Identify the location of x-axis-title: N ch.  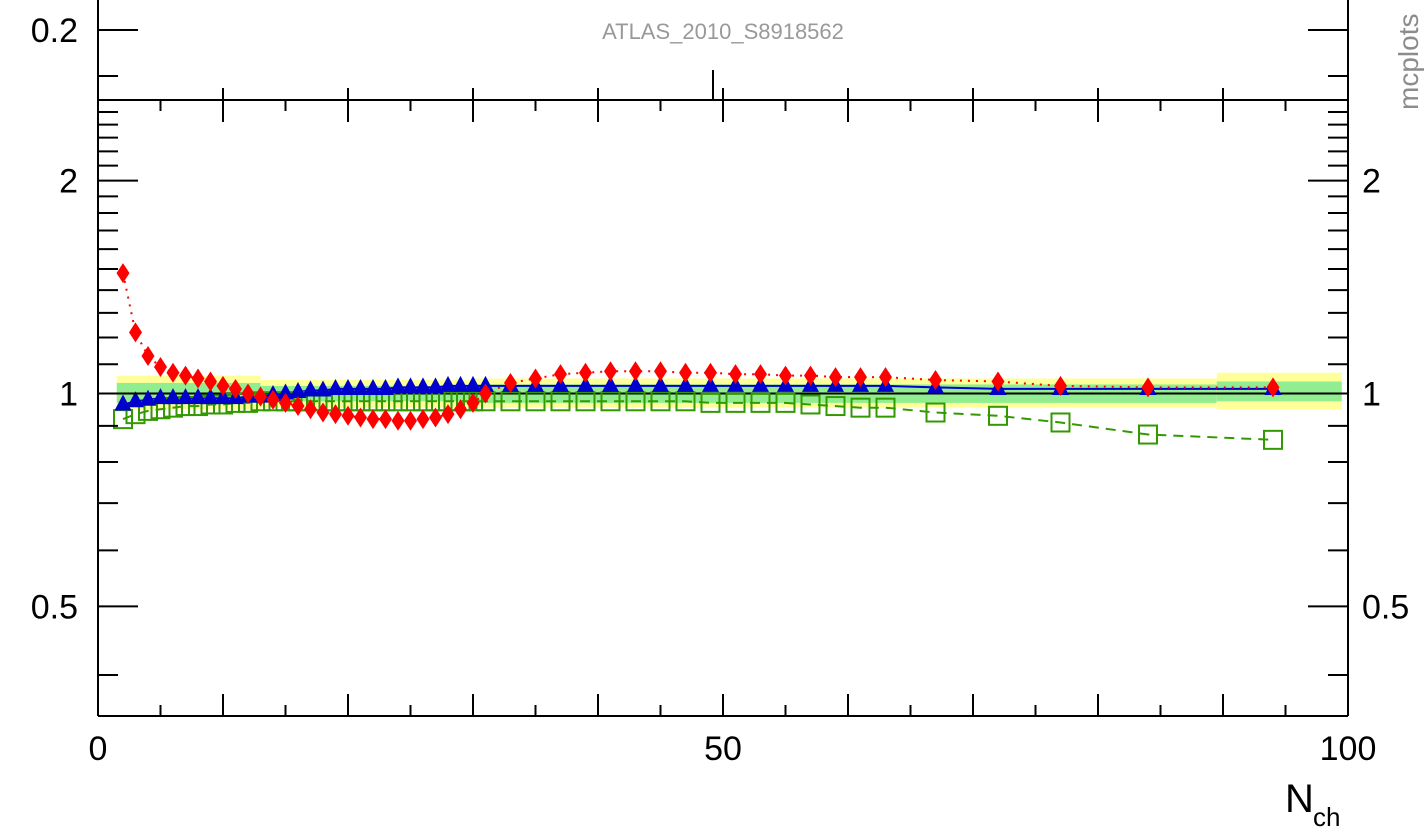
(1312, 803).